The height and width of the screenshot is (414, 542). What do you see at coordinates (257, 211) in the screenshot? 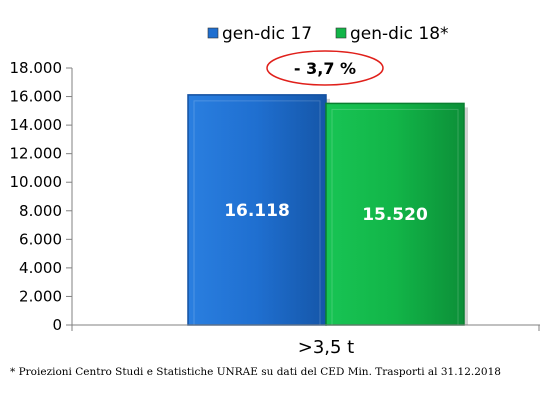
I see `bar-data-label: 16.118` at bounding box center [257, 211].